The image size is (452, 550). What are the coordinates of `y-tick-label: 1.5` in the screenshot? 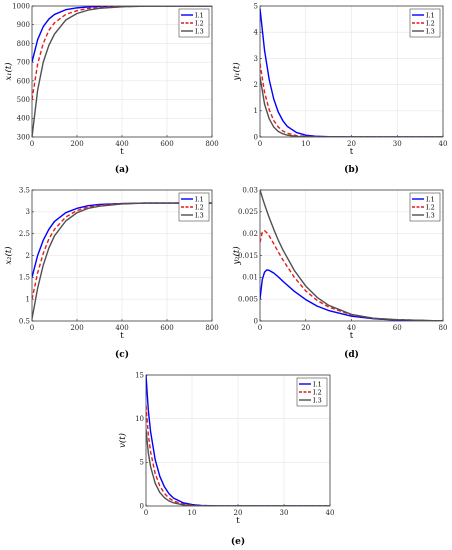 It's located at (24, 278).